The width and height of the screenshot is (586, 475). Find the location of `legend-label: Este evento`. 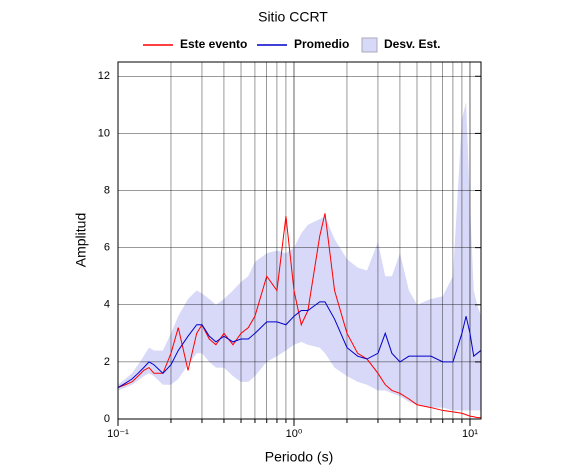

legend-label: Este evento is located at coordinates (213, 44).